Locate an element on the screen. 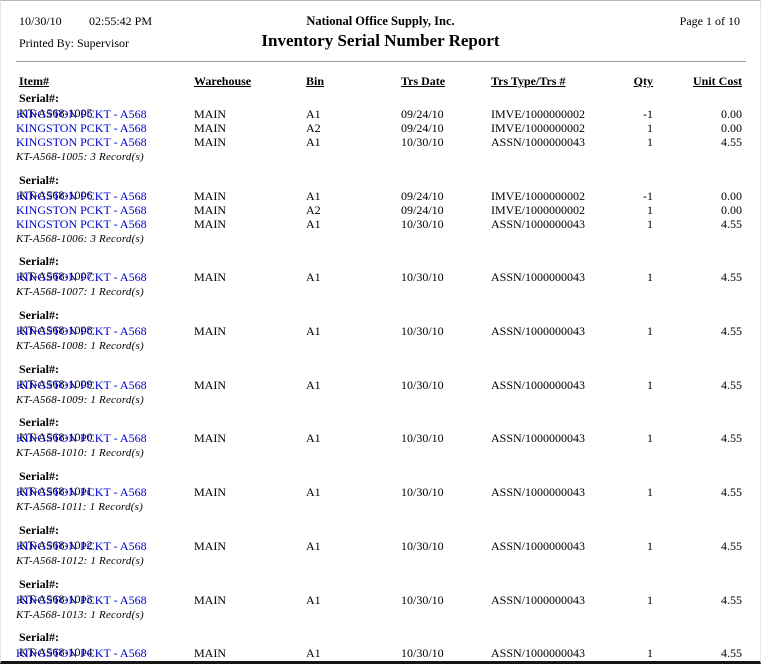 The width and height of the screenshot is (761, 664). record-count: KT-A568-1011: 1 Record(s) is located at coordinates (79, 507).